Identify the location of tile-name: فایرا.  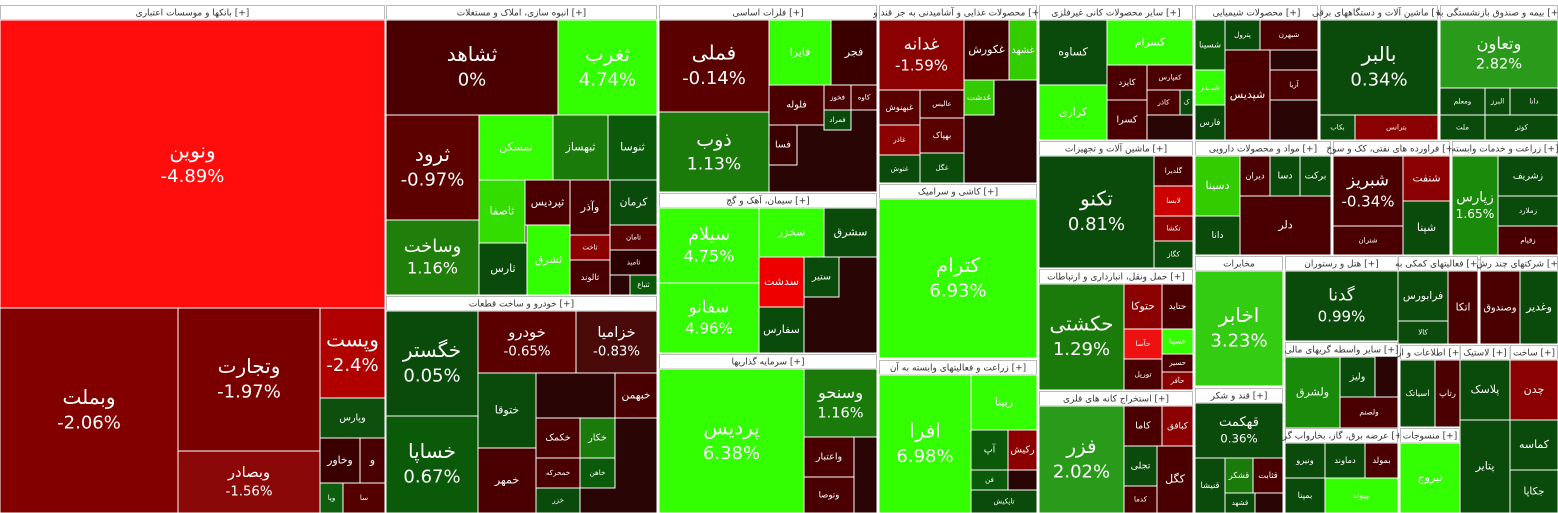
(800, 52).